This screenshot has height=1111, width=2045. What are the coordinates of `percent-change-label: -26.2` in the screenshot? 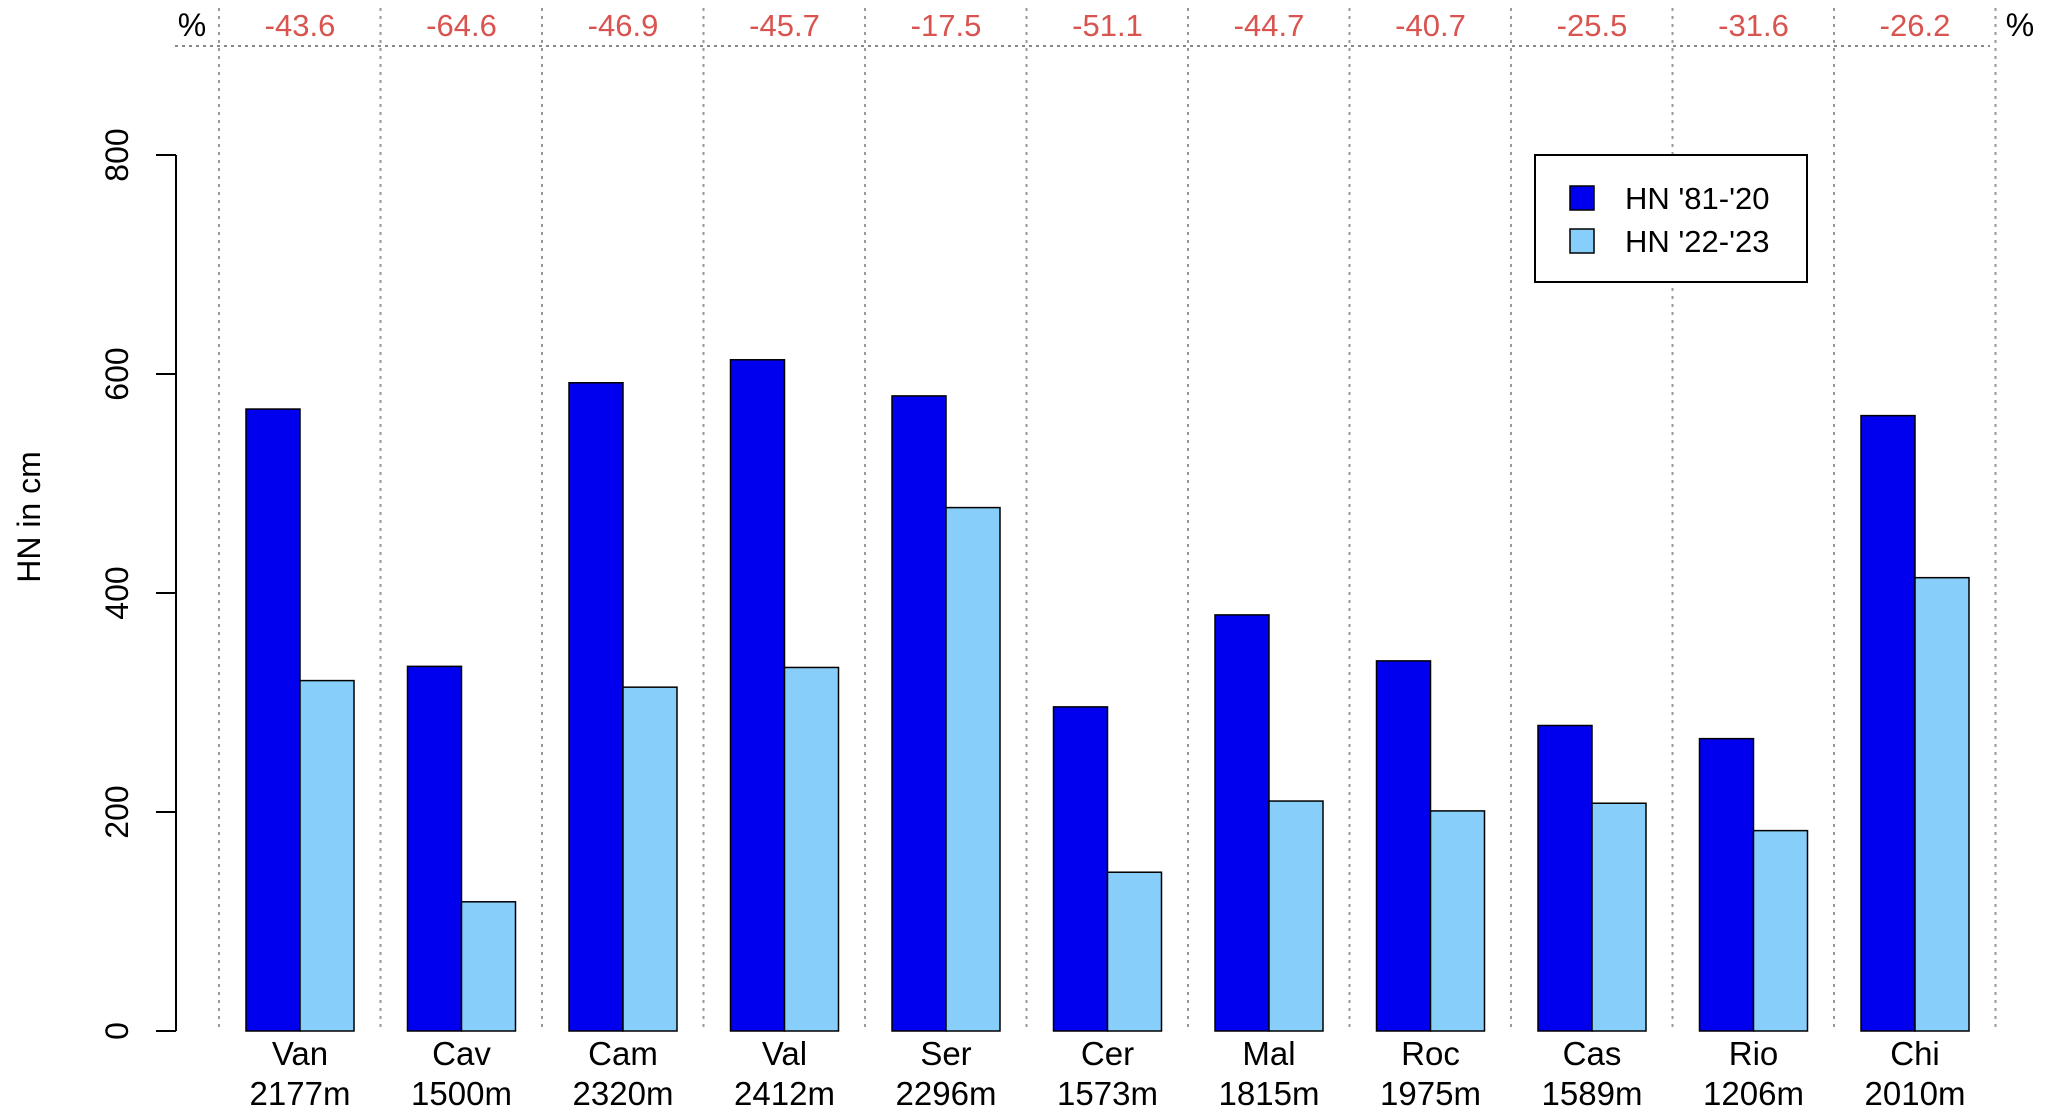 It's located at (1915, 25).